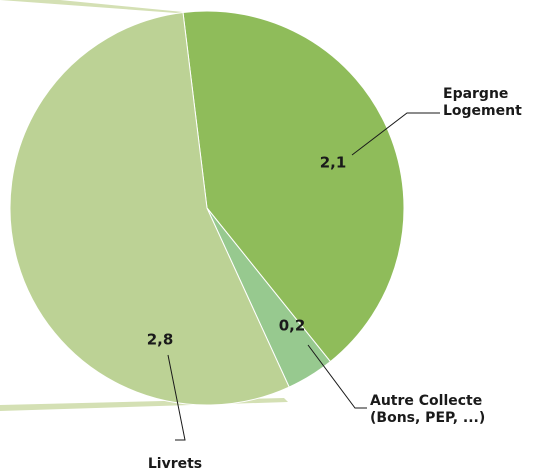 Image resolution: width=555 pixels, height=474 pixels. I want to click on data-label: 2,1, so click(333, 163).